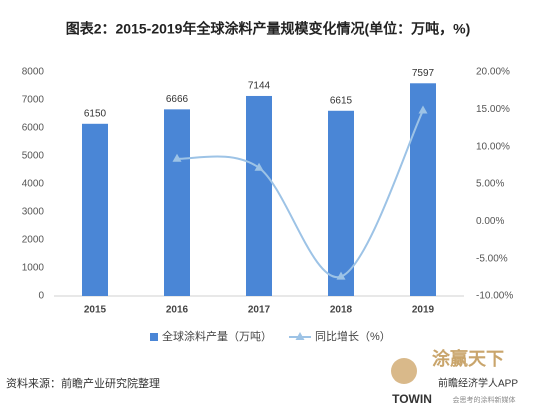  Describe the element at coordinates (493, 146) in the screenshot. I see `y2-tick-label: 10.00%` at that location.